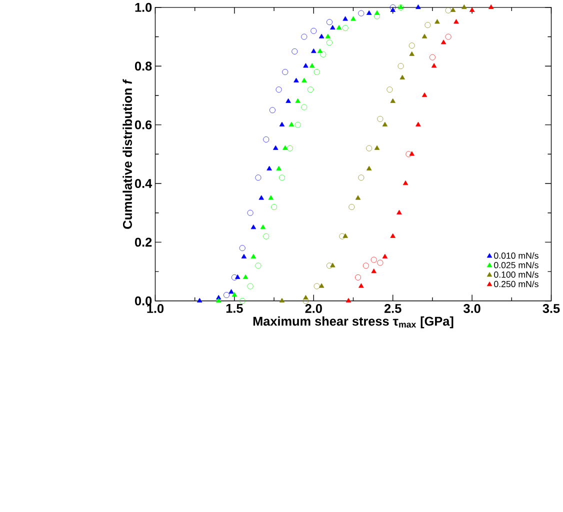  I want to click on y-tick-label: 0.6, so click(143, 125).